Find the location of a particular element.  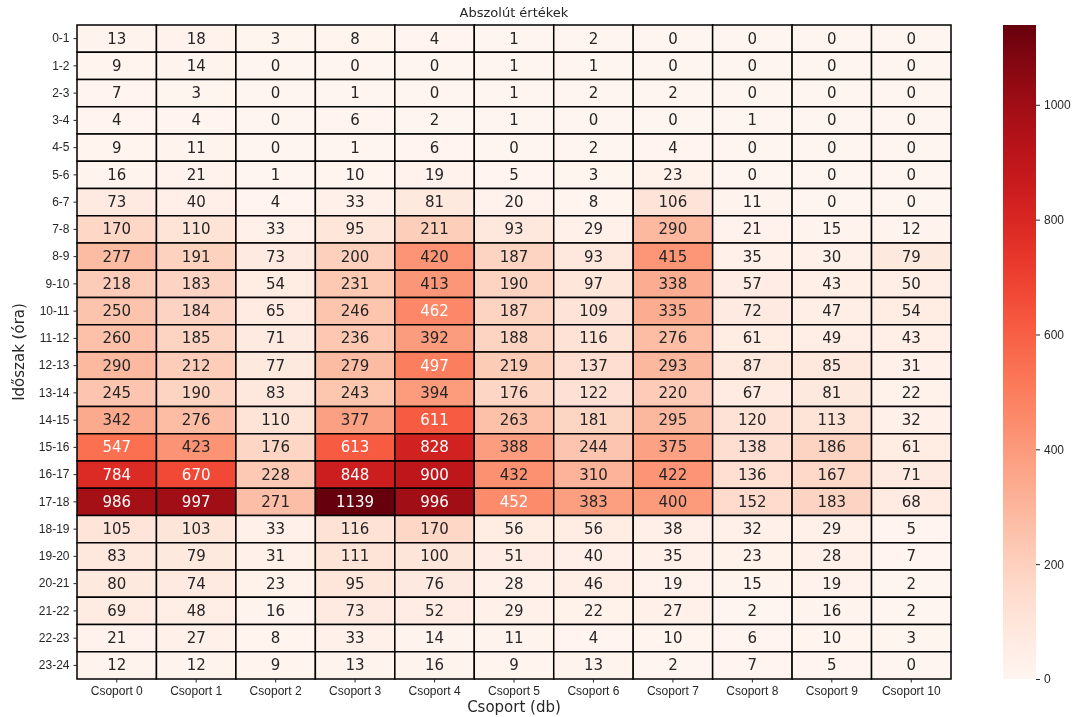

data-label: 170 is located at coordinates (117, 229).